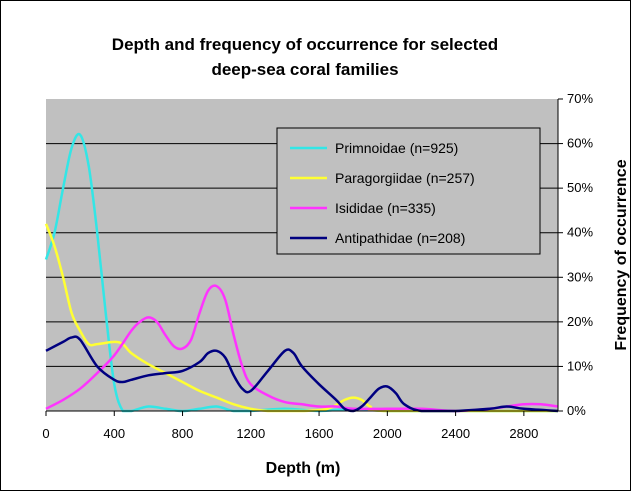 This screenshot has width=631, height=491. Describe the element at coordinates (183, 433) in the screenshot. I see `x-tick-label: 800` at that location.